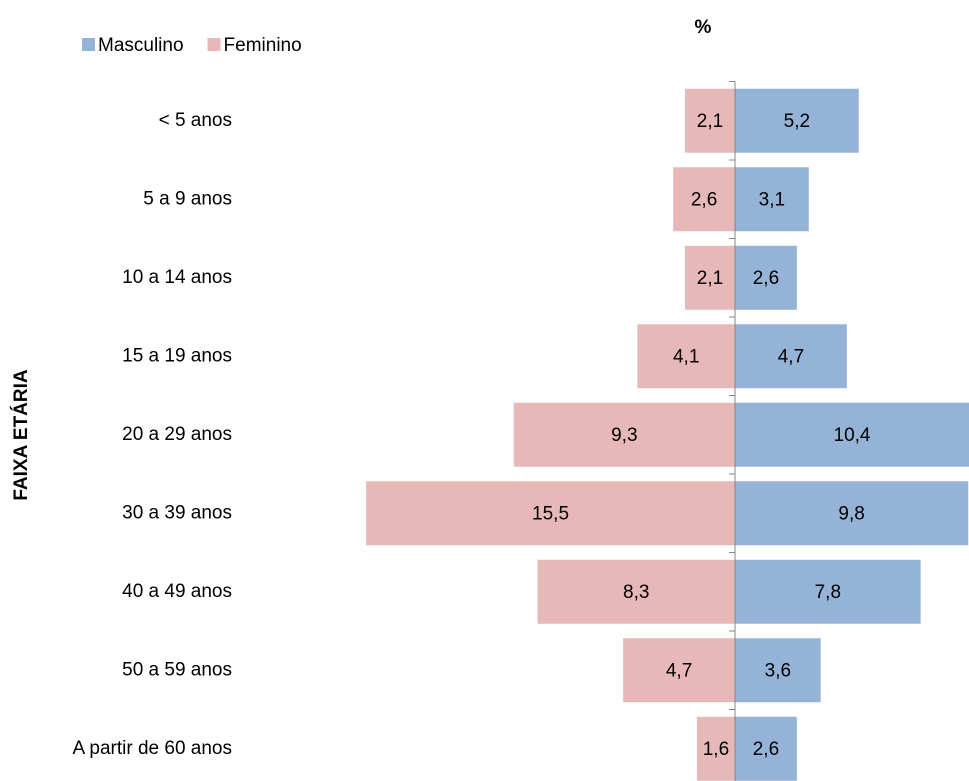  I want to click on data-label: 8,3, so click(636, 592).